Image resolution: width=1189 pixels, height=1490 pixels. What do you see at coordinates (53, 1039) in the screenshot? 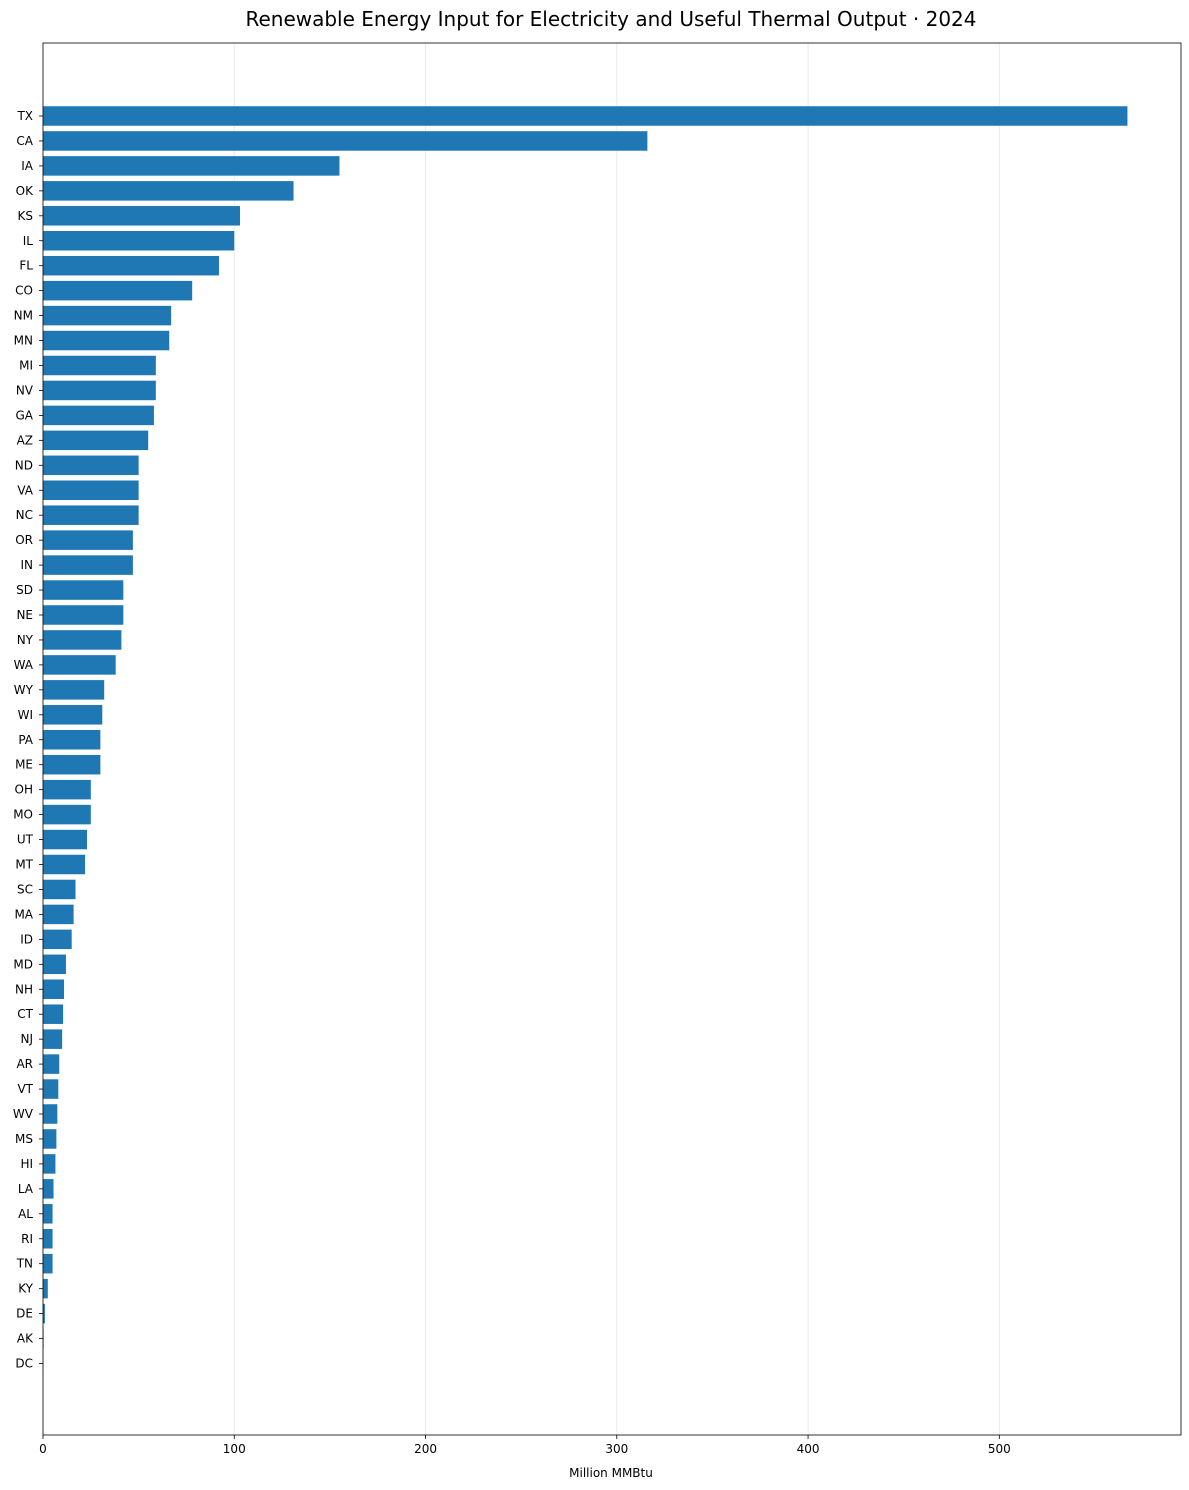
I see `bar-nj` at bounding box center [53, 1039].